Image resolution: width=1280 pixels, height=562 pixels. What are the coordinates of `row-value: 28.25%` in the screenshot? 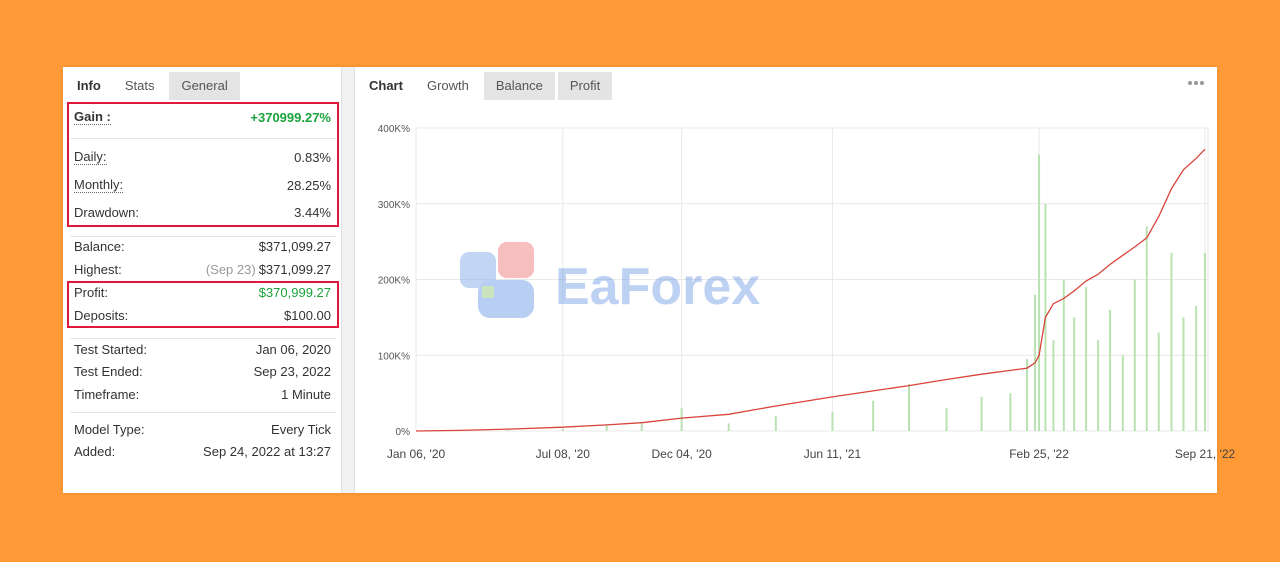 It's located at (308, 185).